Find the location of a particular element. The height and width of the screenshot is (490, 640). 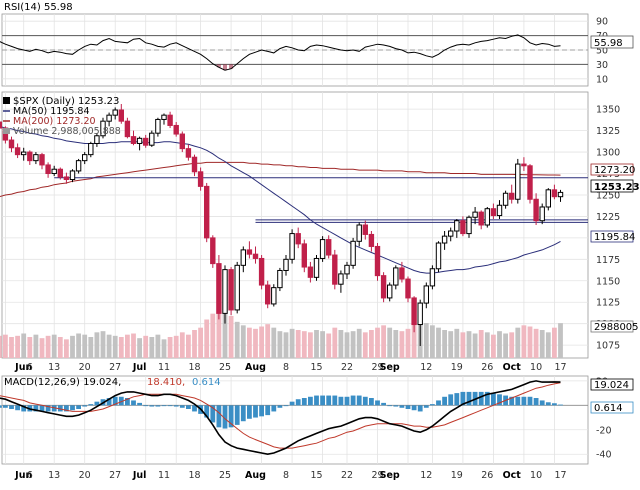

x-axis-label-middle: 19 is located at coordinates (457, 367).